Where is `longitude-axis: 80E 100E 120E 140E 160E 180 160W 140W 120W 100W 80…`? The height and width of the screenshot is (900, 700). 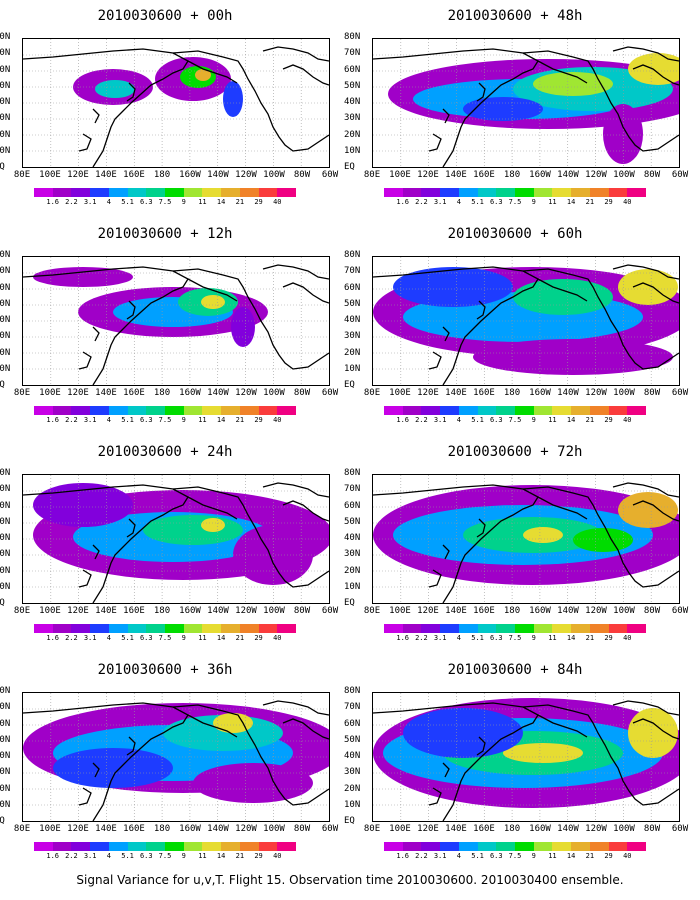
longitude-axis: 80E 100E 120E 140E 160E 180 160W 140W 120W 100W 80… is located at coordinates (528, 176).